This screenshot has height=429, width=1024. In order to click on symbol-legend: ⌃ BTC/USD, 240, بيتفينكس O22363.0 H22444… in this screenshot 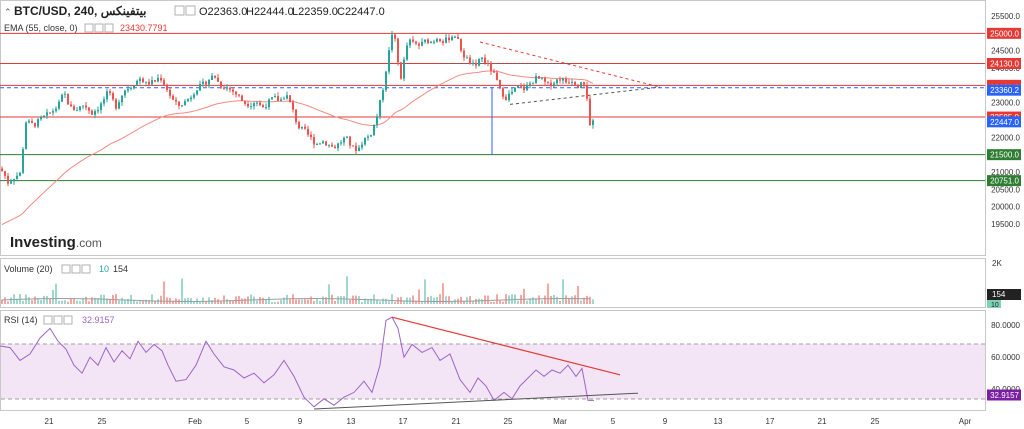, I will do `click(194, 11)`.